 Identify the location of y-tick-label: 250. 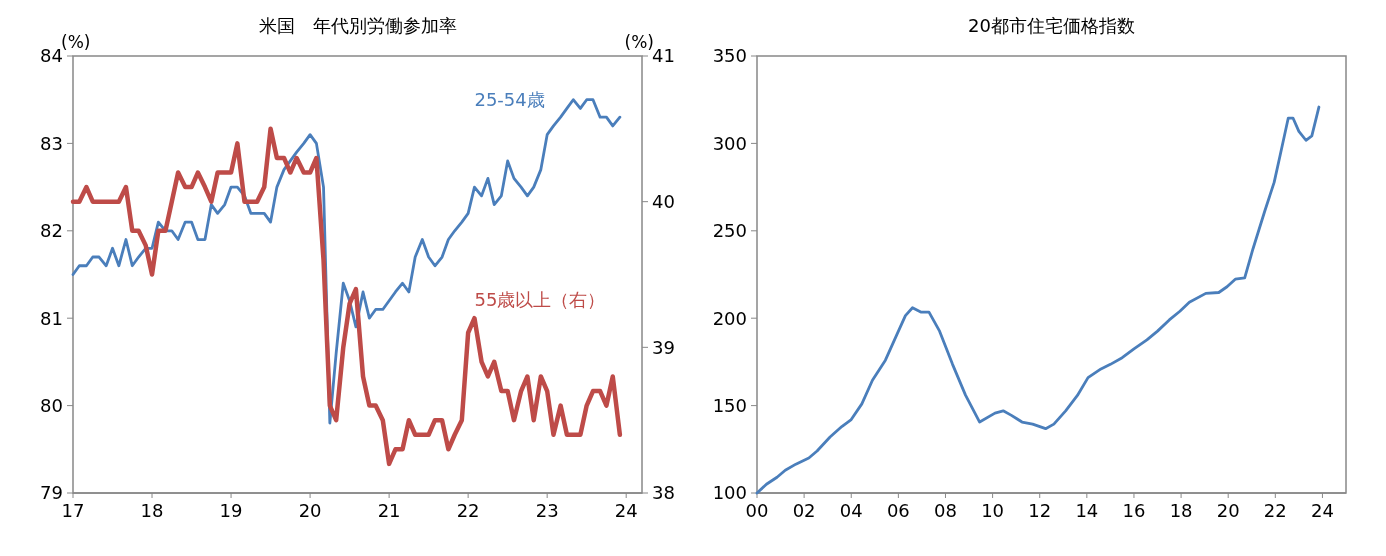
(729, 231).